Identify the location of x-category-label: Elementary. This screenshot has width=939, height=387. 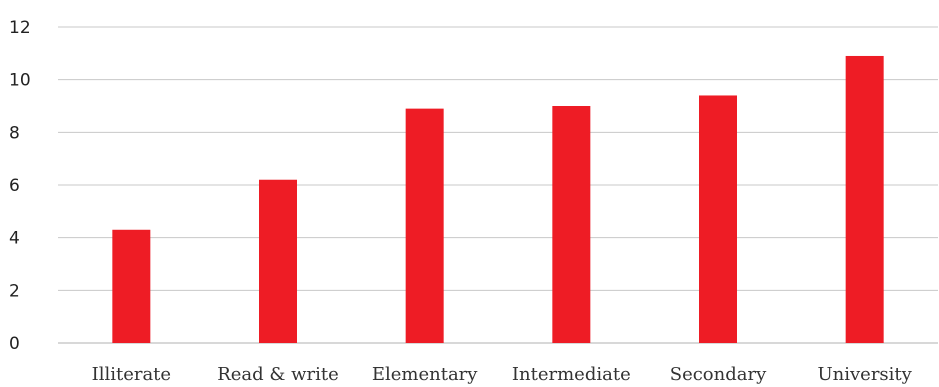
(425, 374).